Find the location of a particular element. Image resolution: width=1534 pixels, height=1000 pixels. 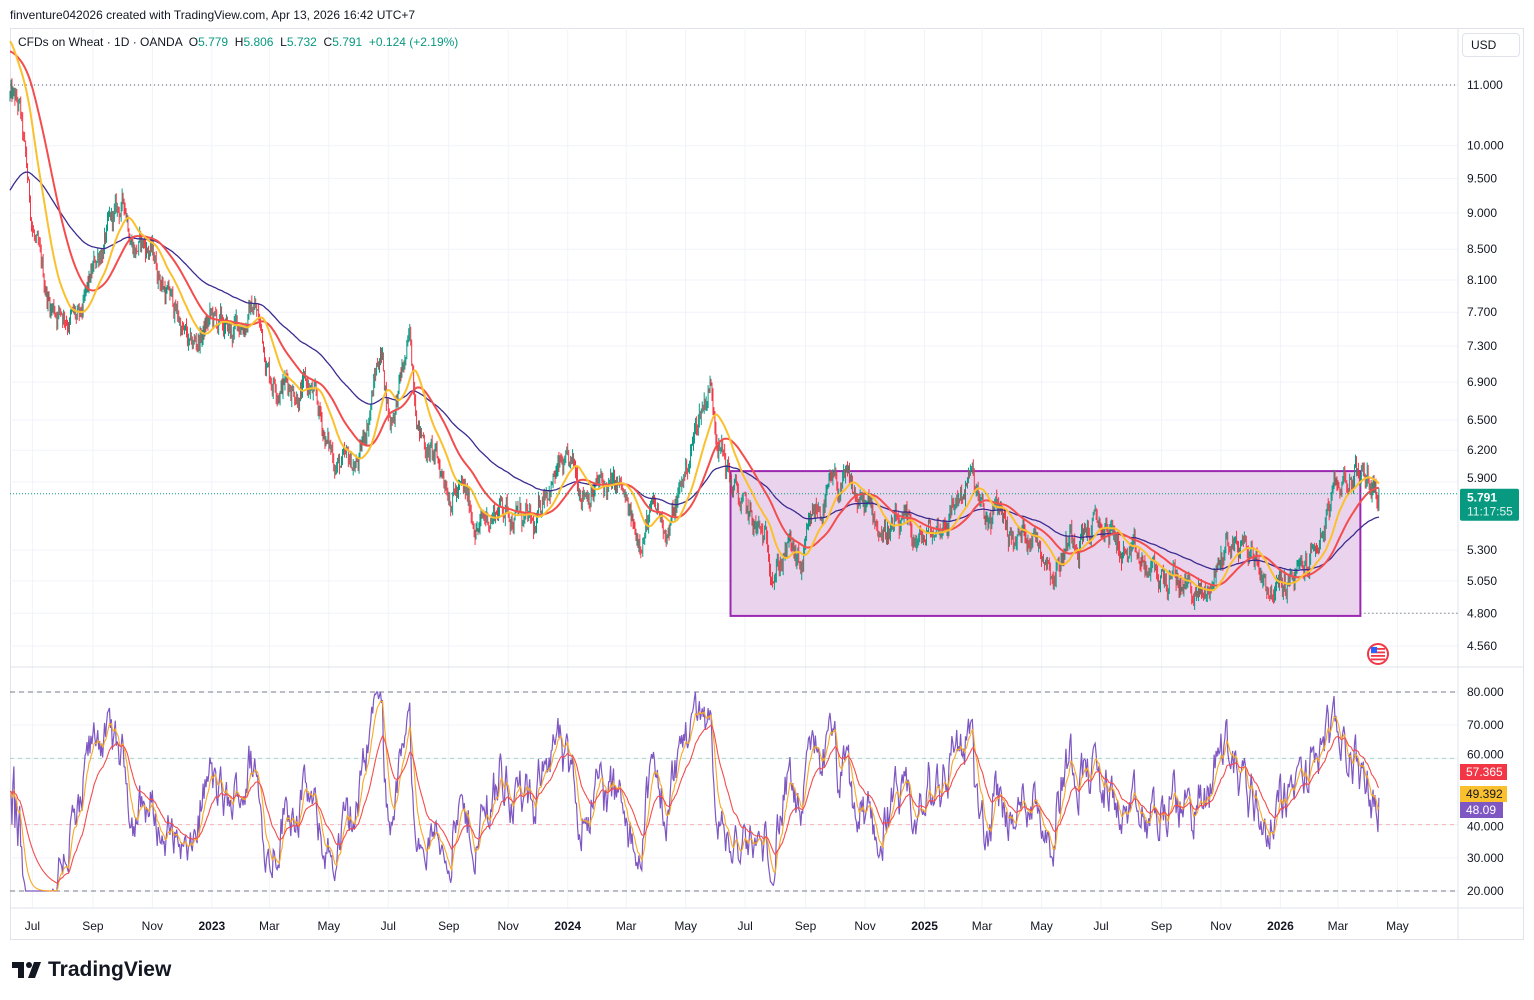

price-axis-label: 5.300 is located at coordinates (1482, 550).